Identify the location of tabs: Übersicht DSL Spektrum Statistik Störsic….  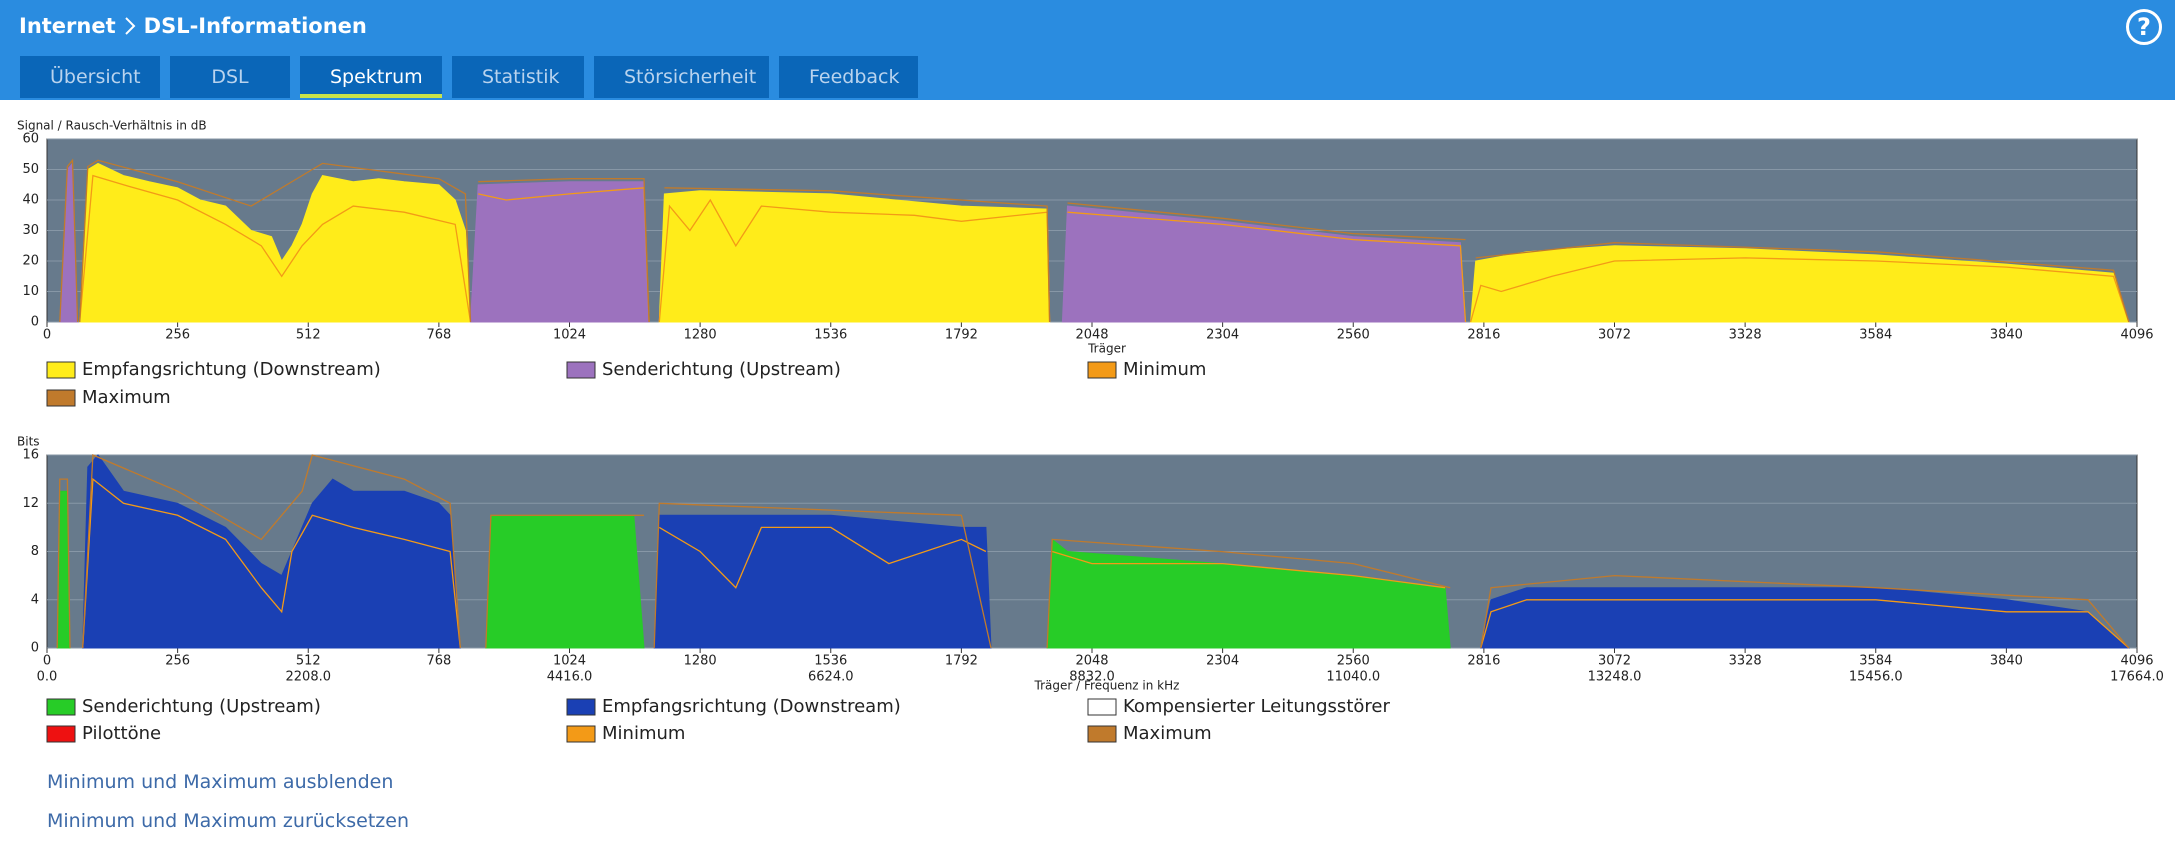
(469, 77).